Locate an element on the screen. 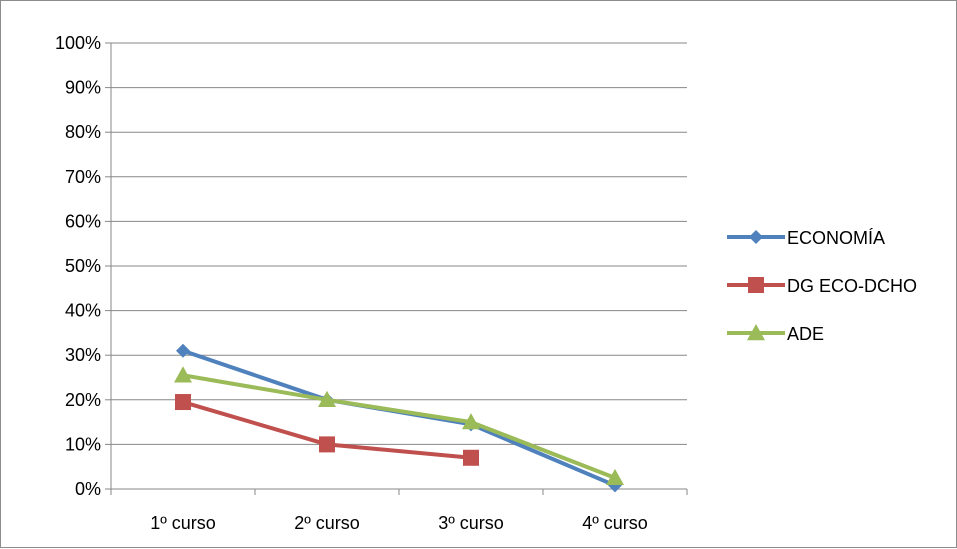  legend: ECONOMÍA DG ECO-DCHO ADE is located at coordinates (822, 286).